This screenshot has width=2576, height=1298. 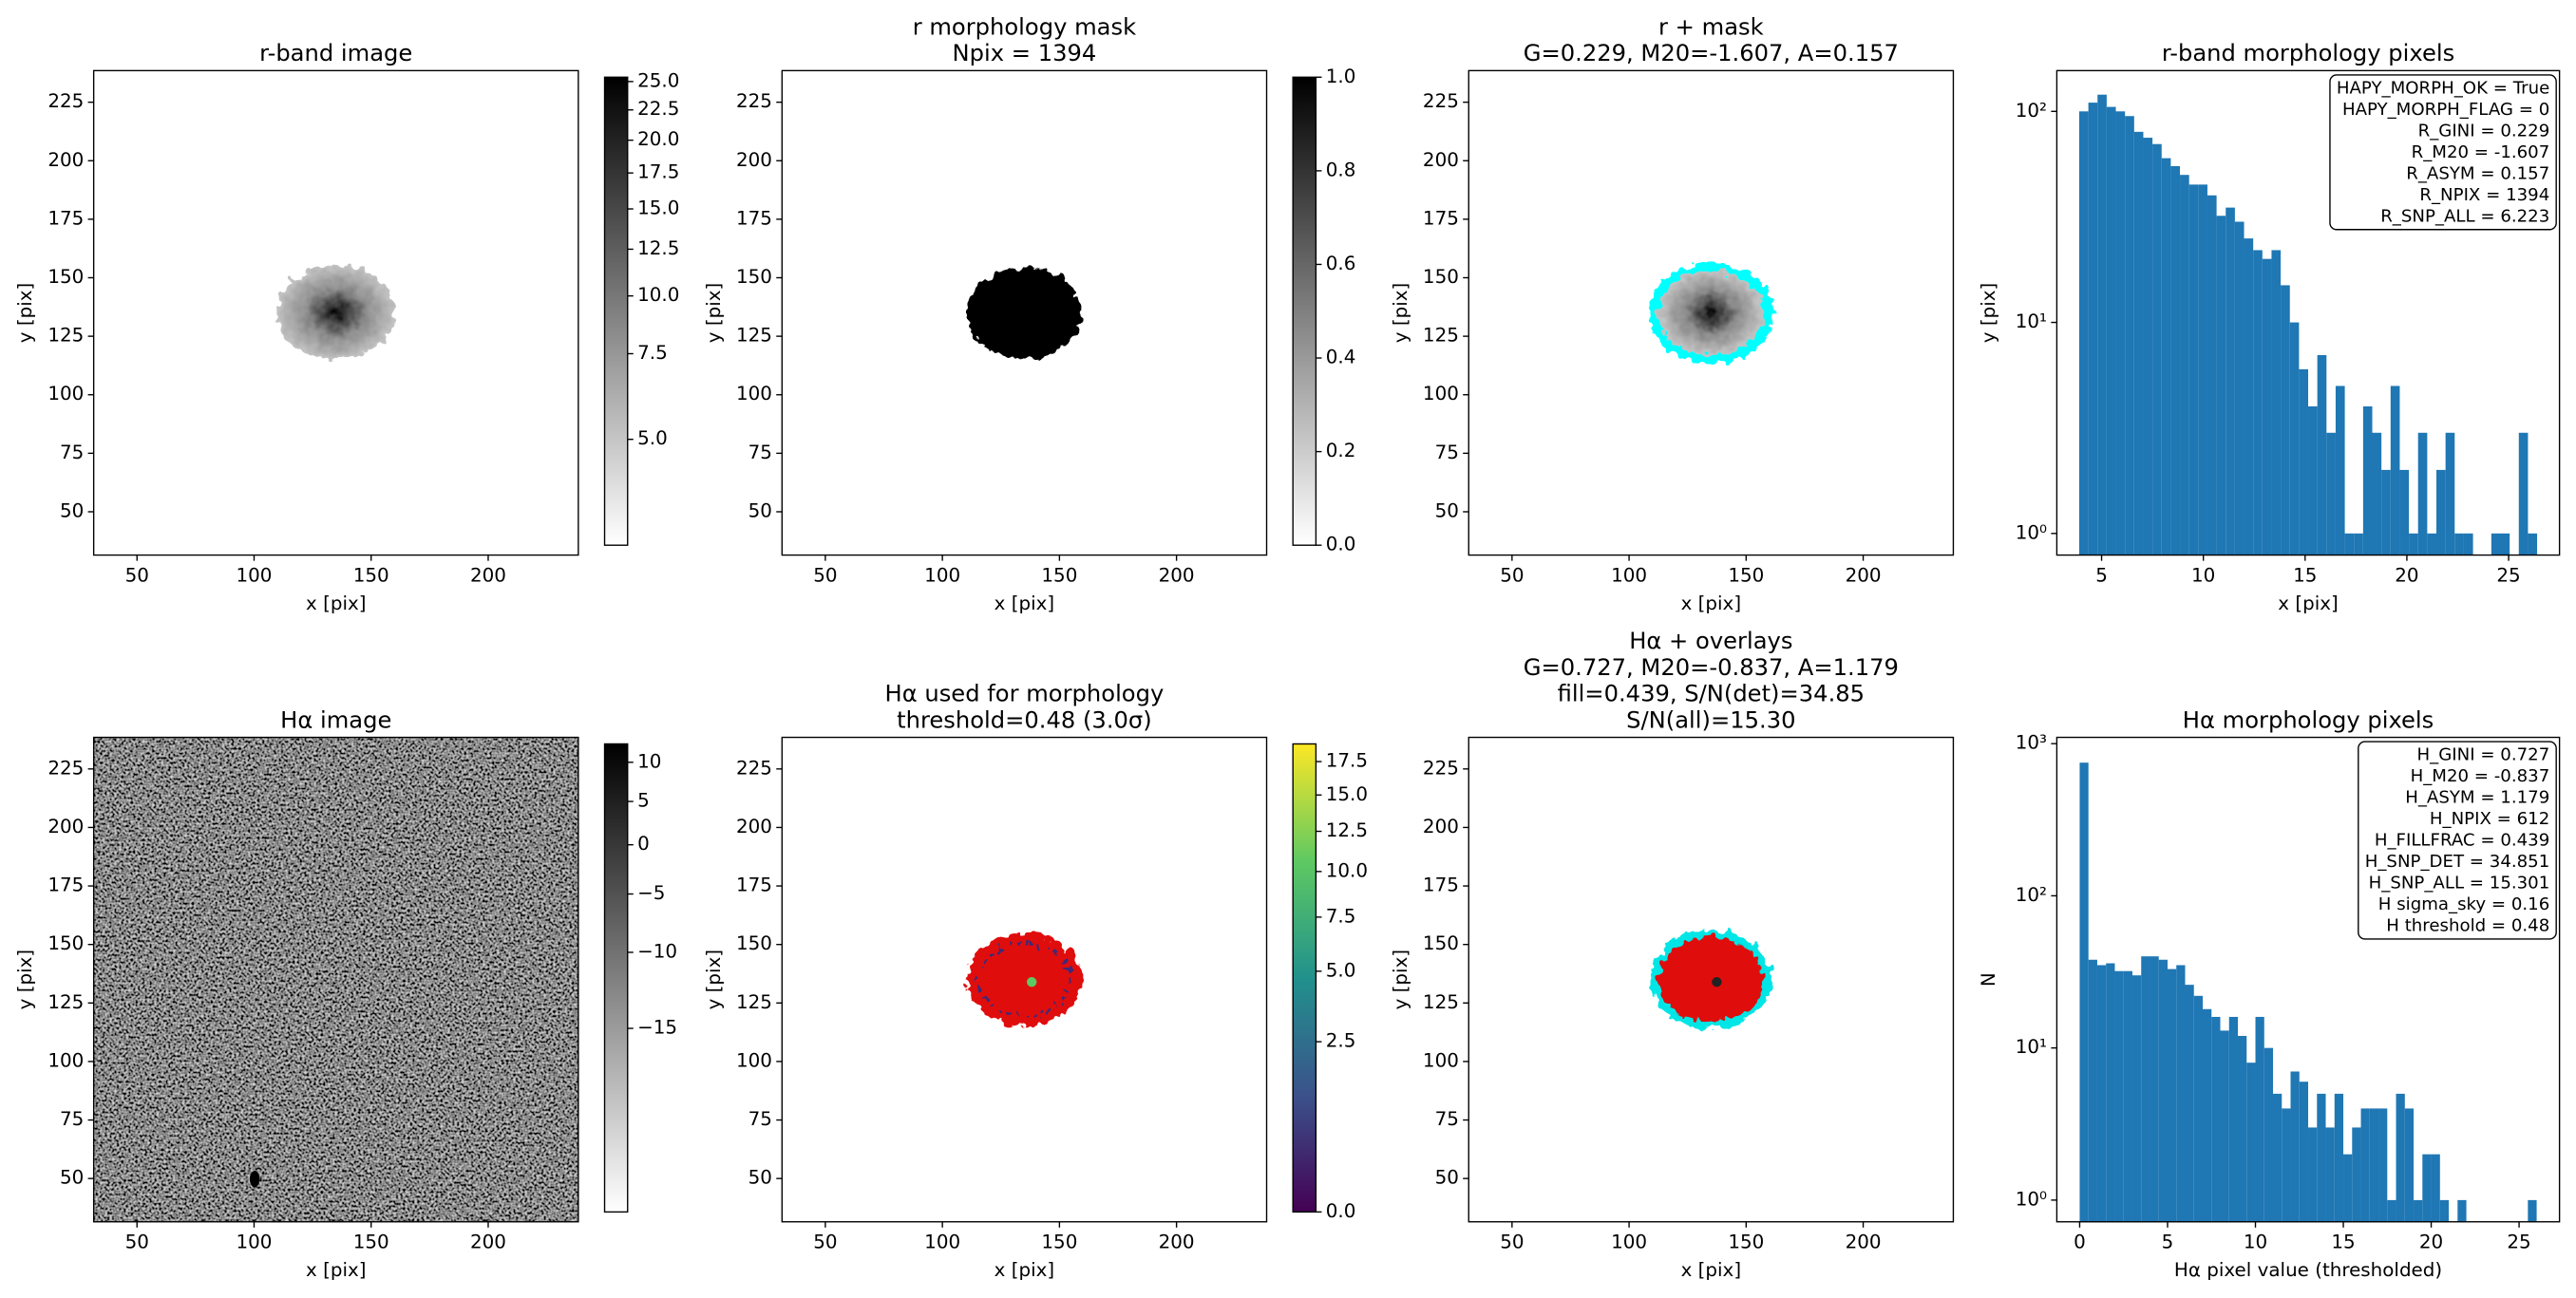 What do you see at coordinates (2308, 53) in the screenshot?
I see `chart-title: r-band morphology pixels` at bounding box center [2308, 53].